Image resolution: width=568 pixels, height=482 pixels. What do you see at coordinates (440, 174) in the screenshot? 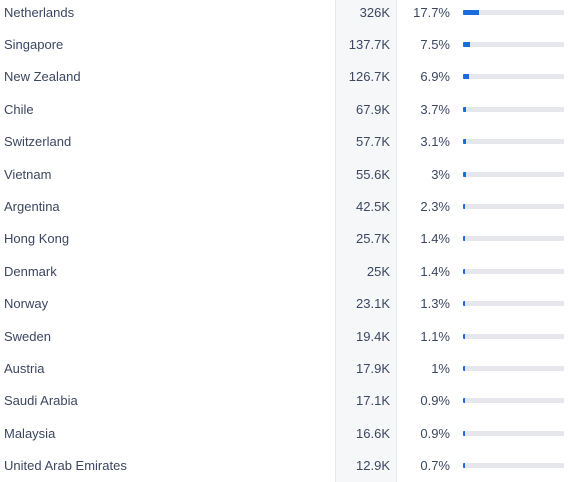
I see `share-percent: 3%` at bounding box center [440, 174].